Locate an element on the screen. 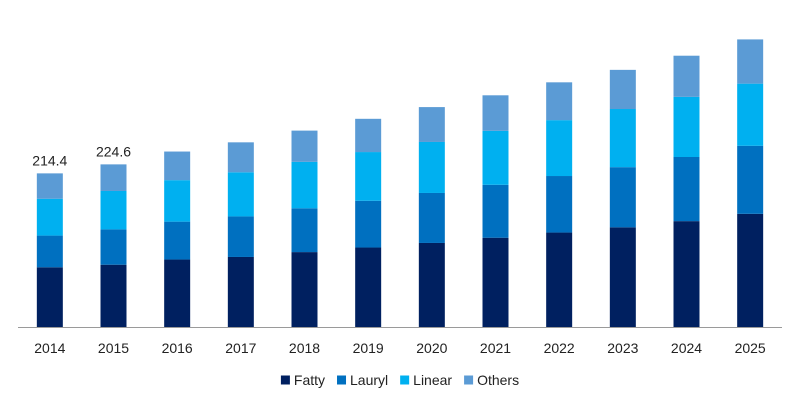 Image resolution: width=800 pixels, height=400 pixels. bar-others-2019 is located at coordinates (368, 135).